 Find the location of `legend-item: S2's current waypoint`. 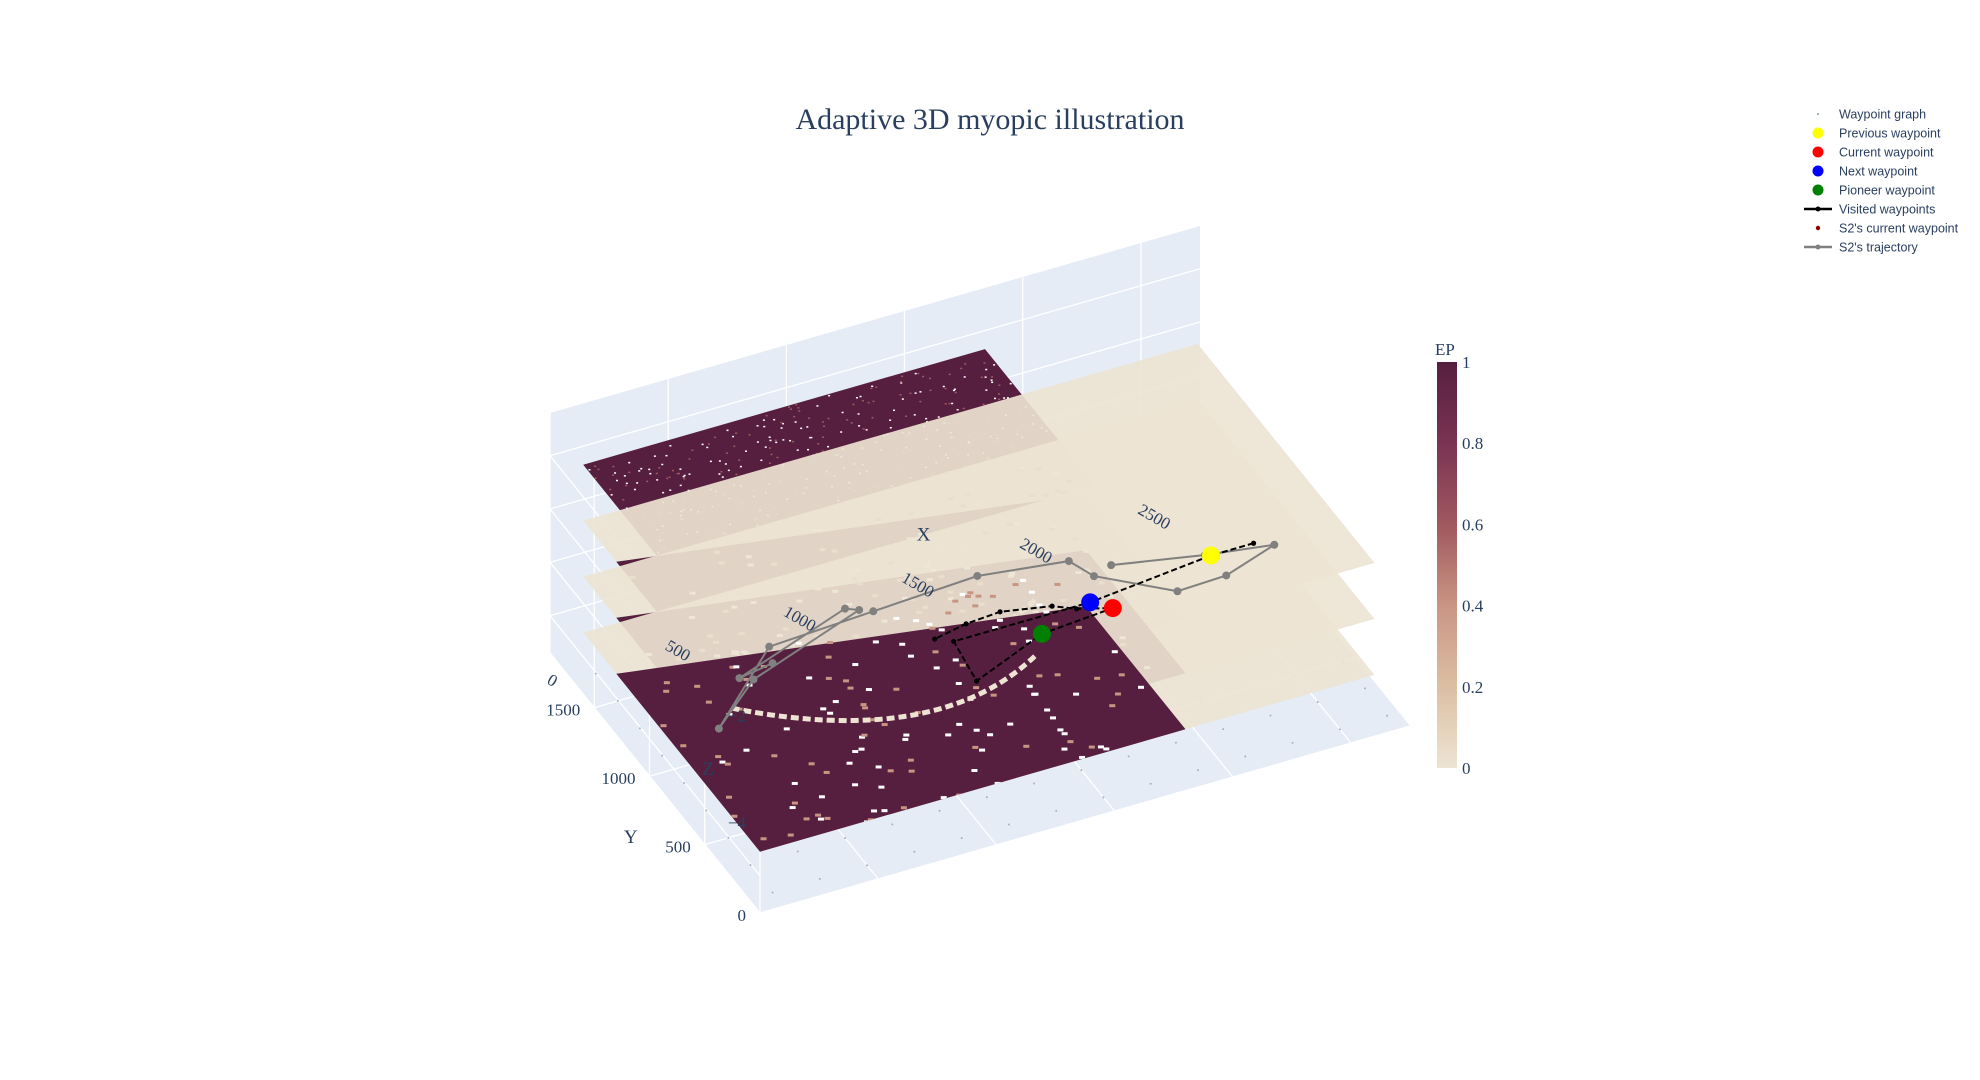

legend-item: S2's current waypoint is located at coordinates (1887, 229).